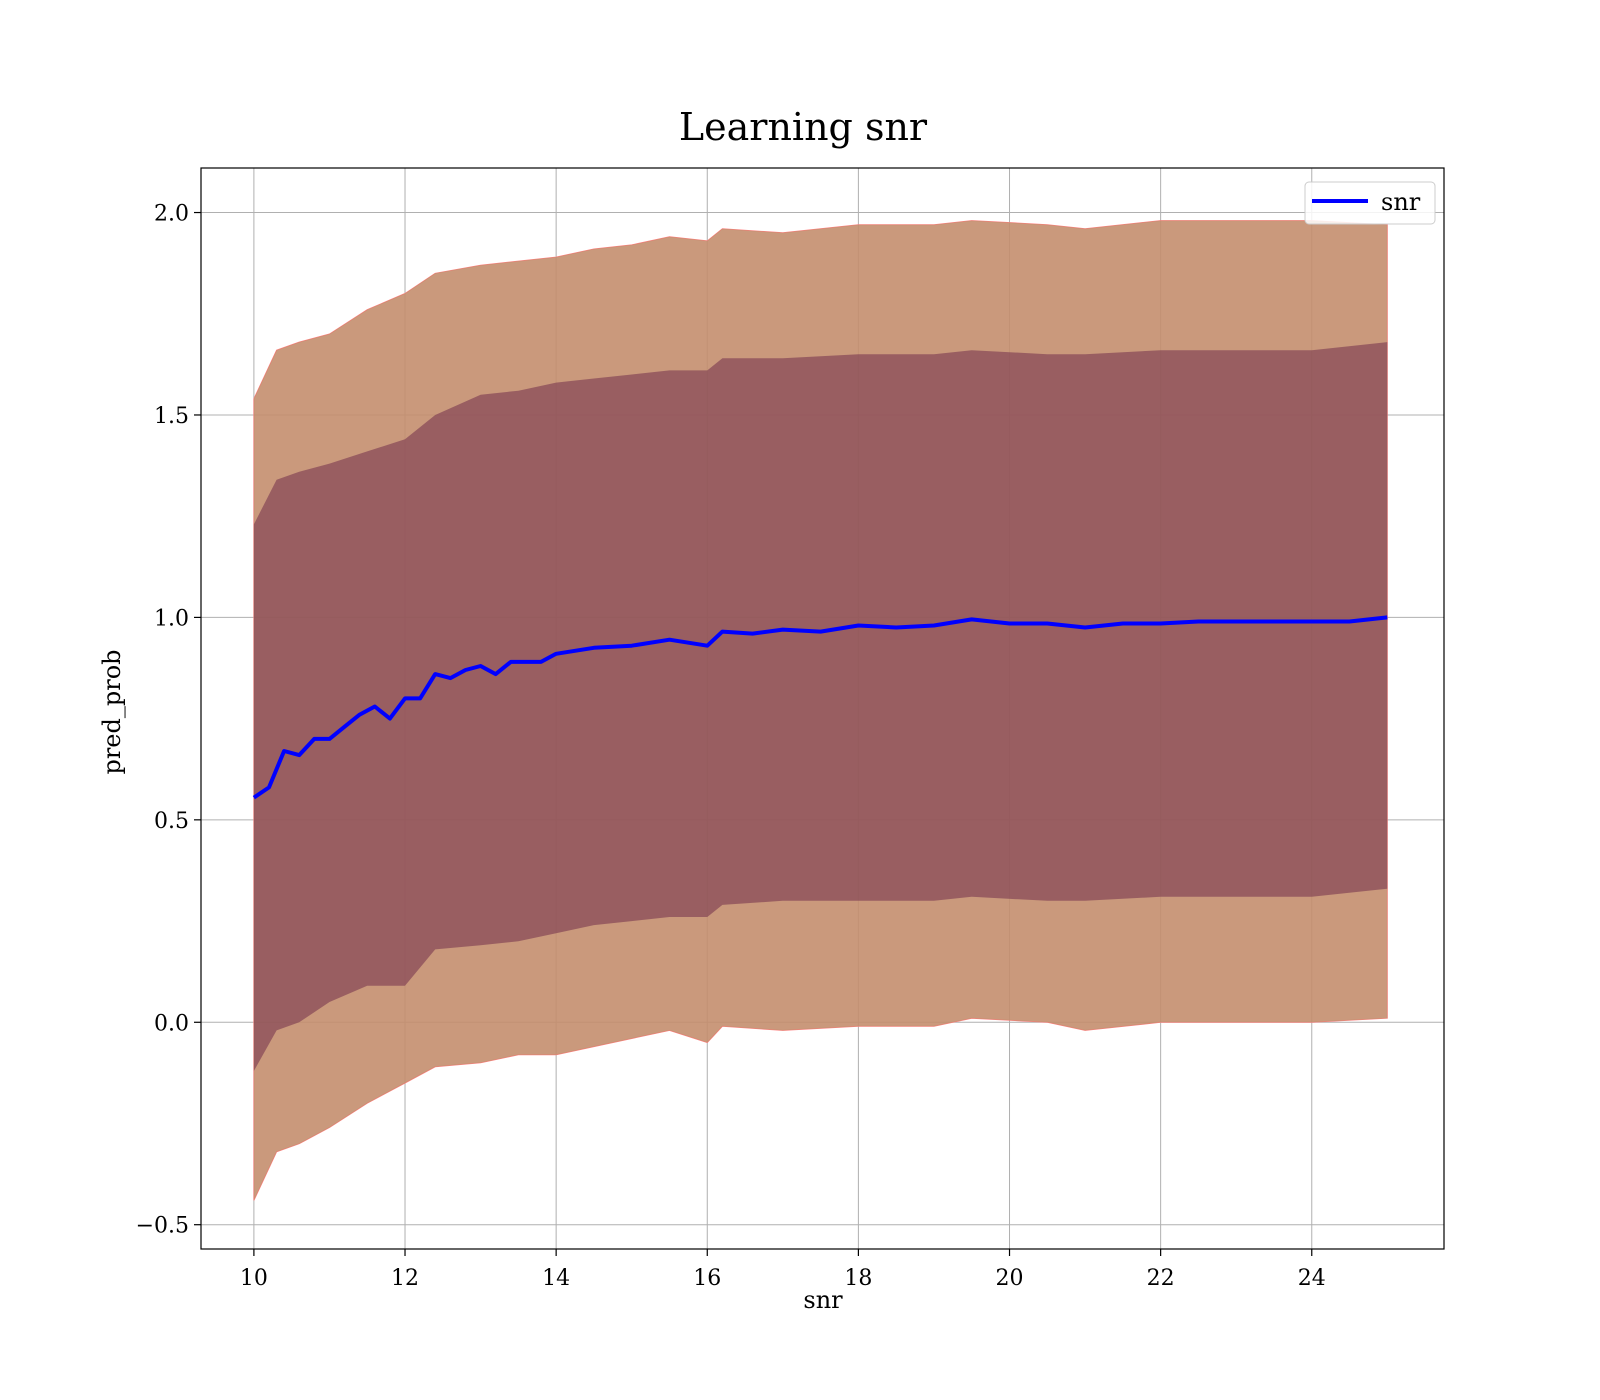 This screenshot has width=1600, height=1400. I want to click on x-tick-label: 14, so click(556, 1278).